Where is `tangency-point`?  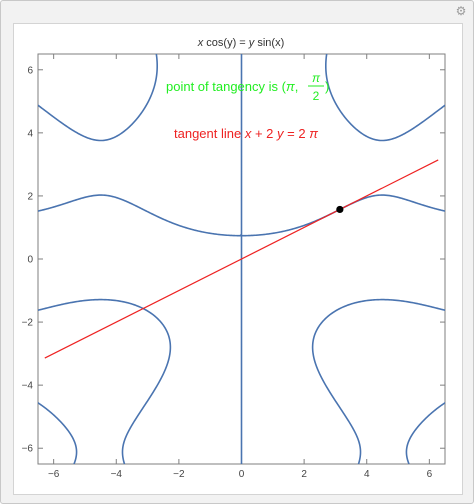
tangency-point is located at coordinates (340, 209).